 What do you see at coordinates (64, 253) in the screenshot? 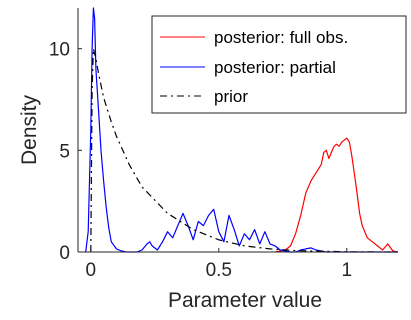
I see `y-tick-label: 0` at bounding box center [64, 253].